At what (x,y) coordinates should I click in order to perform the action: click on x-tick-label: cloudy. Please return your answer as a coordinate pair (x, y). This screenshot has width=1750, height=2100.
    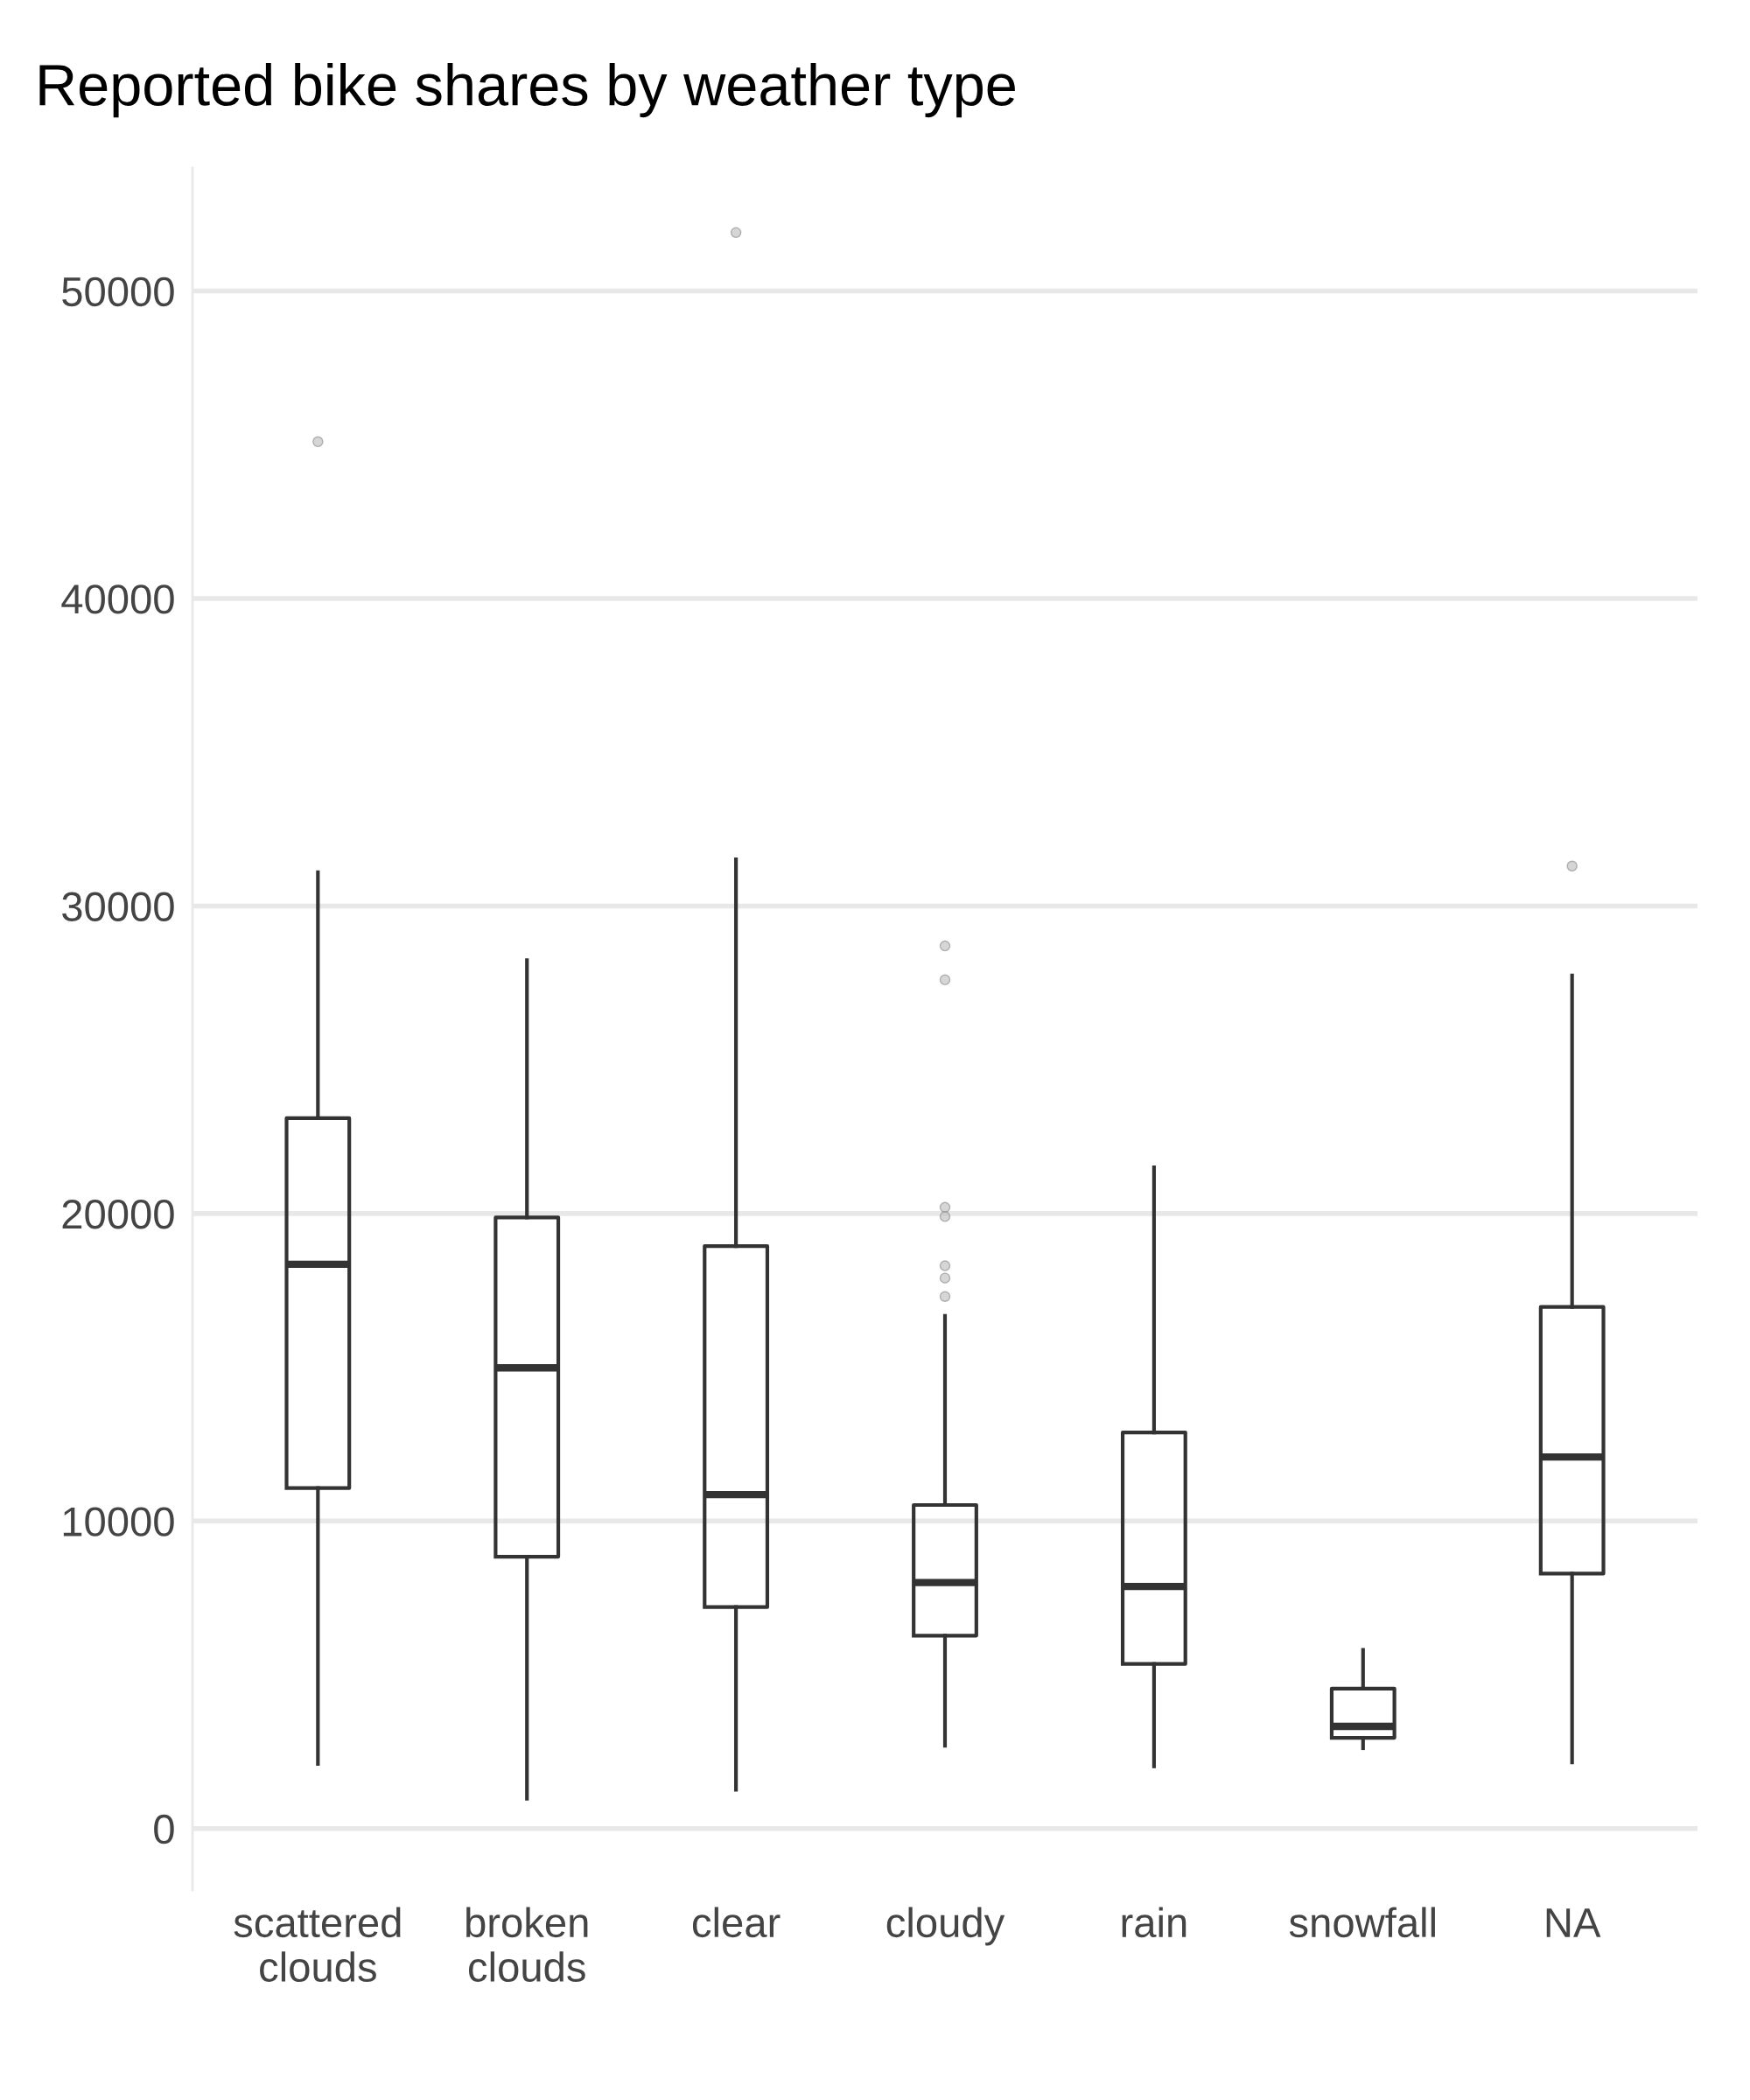
    Looking at the image, I should click on (945, 1926).